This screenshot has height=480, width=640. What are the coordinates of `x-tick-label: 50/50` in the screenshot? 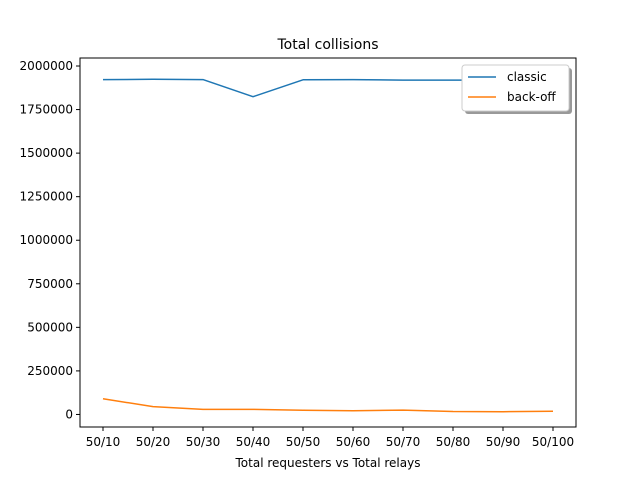 It's located at (303, 442).